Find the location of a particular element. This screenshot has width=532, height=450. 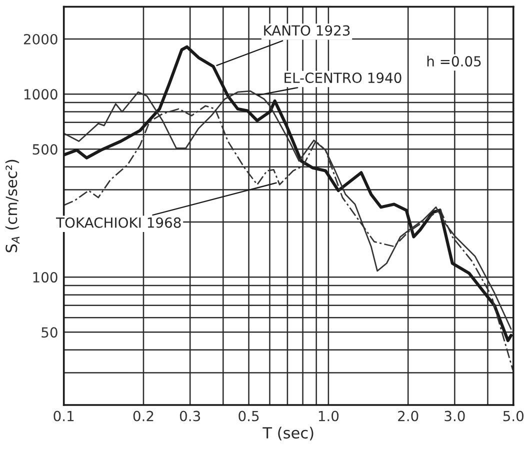

y-tick-label: 50 is located at coordinates (50, 332).